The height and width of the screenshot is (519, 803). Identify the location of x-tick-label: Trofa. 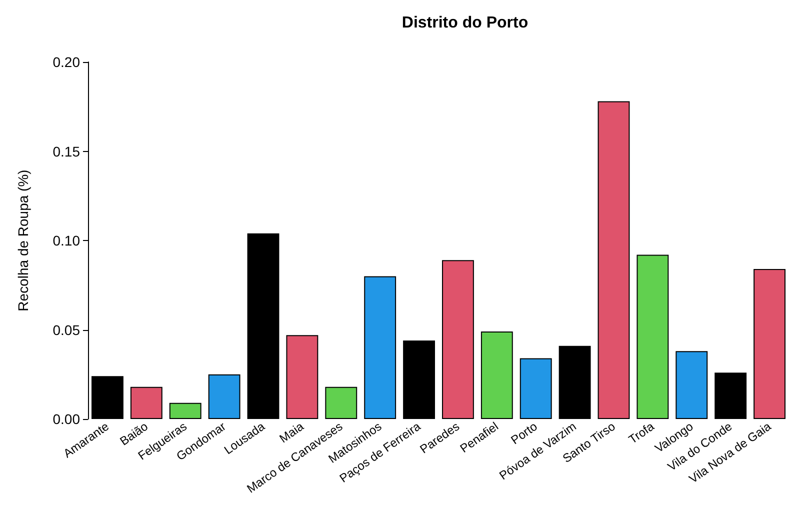
(641, 433).